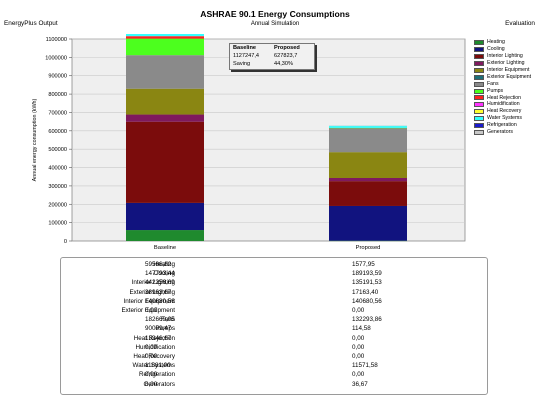  What do you see at coordinates (246, 56) in the screenshot?
I see `infobox-baseline-total: 1127247,4` at bounding box center [246, 56].